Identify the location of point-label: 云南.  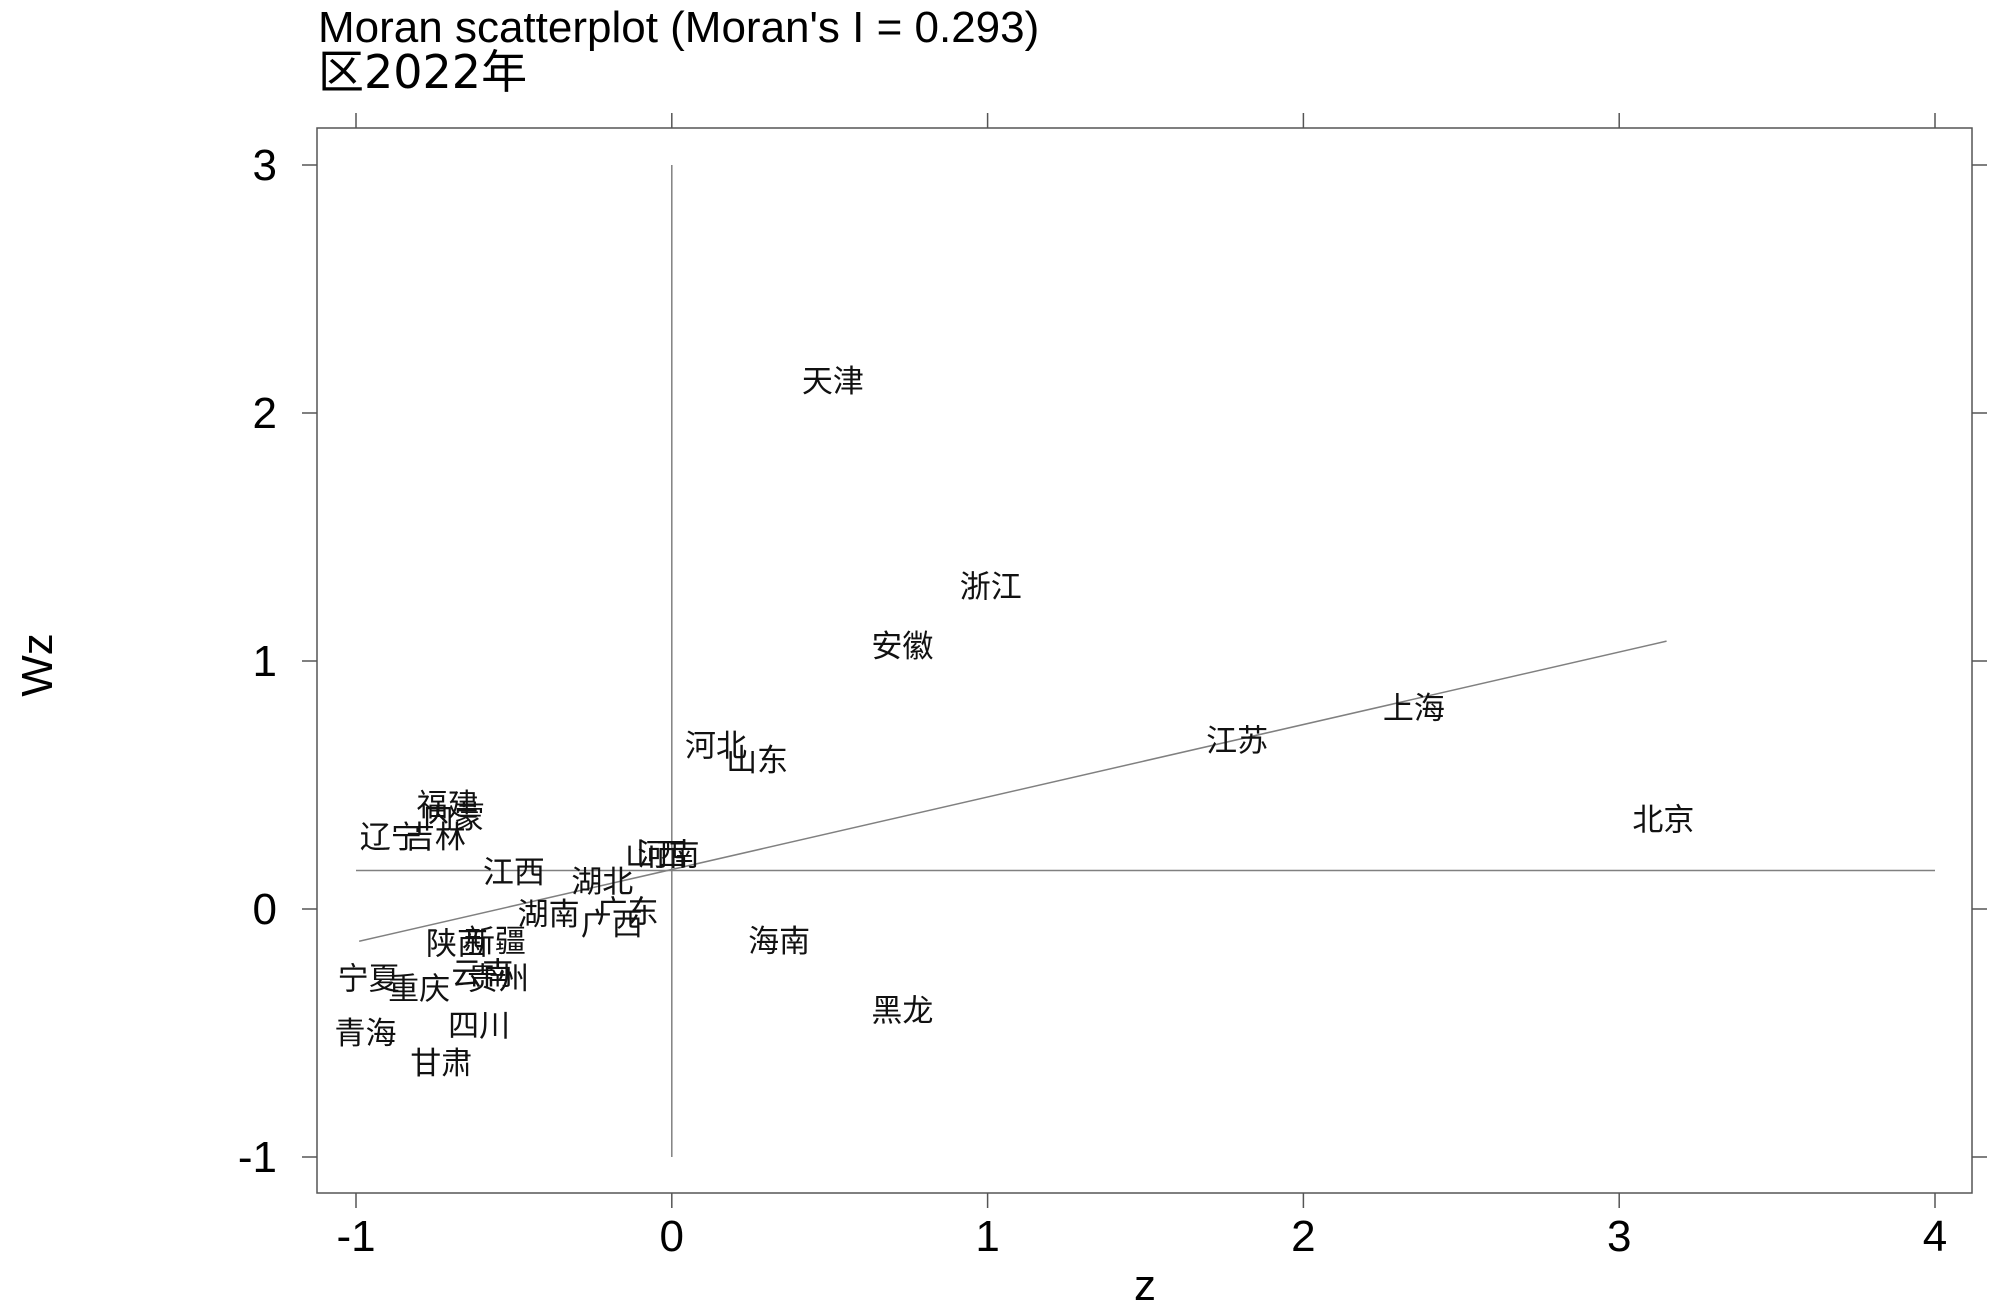
(482, 974).